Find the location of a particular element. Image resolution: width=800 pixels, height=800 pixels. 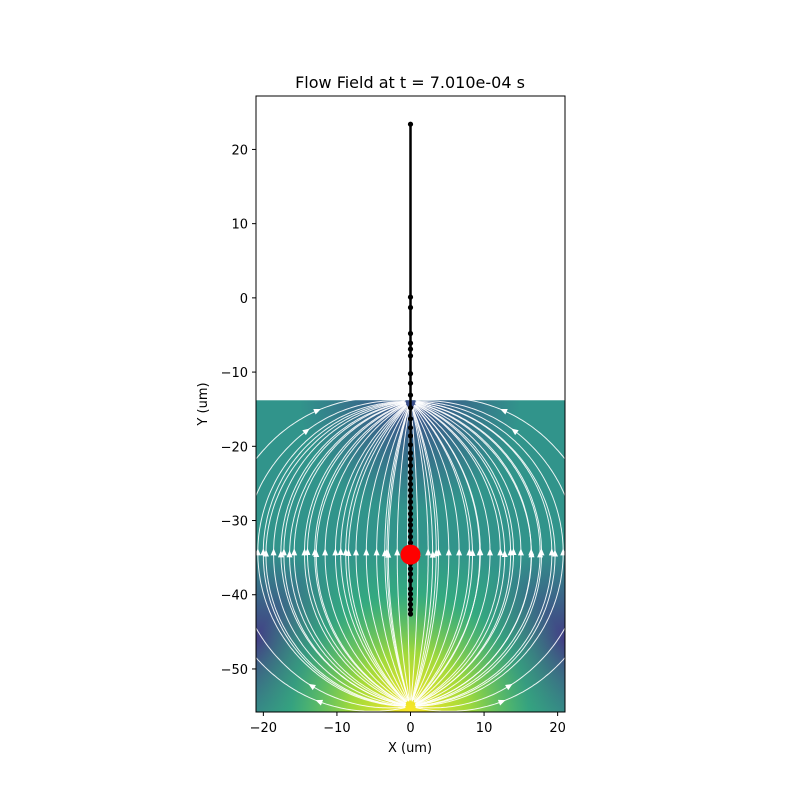

x-tick-label-3: 10 is located at coordinates (484, 728).